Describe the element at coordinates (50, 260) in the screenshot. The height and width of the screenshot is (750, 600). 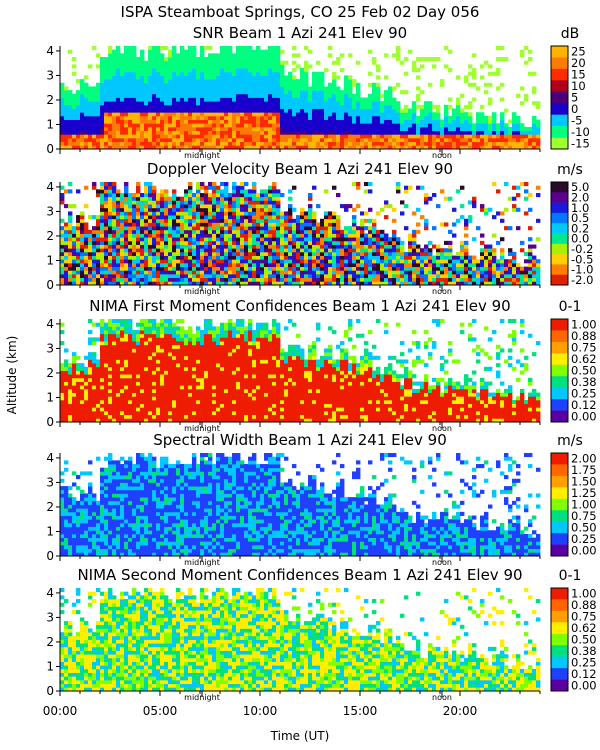
I see `y-tick-label: 1` at that location.